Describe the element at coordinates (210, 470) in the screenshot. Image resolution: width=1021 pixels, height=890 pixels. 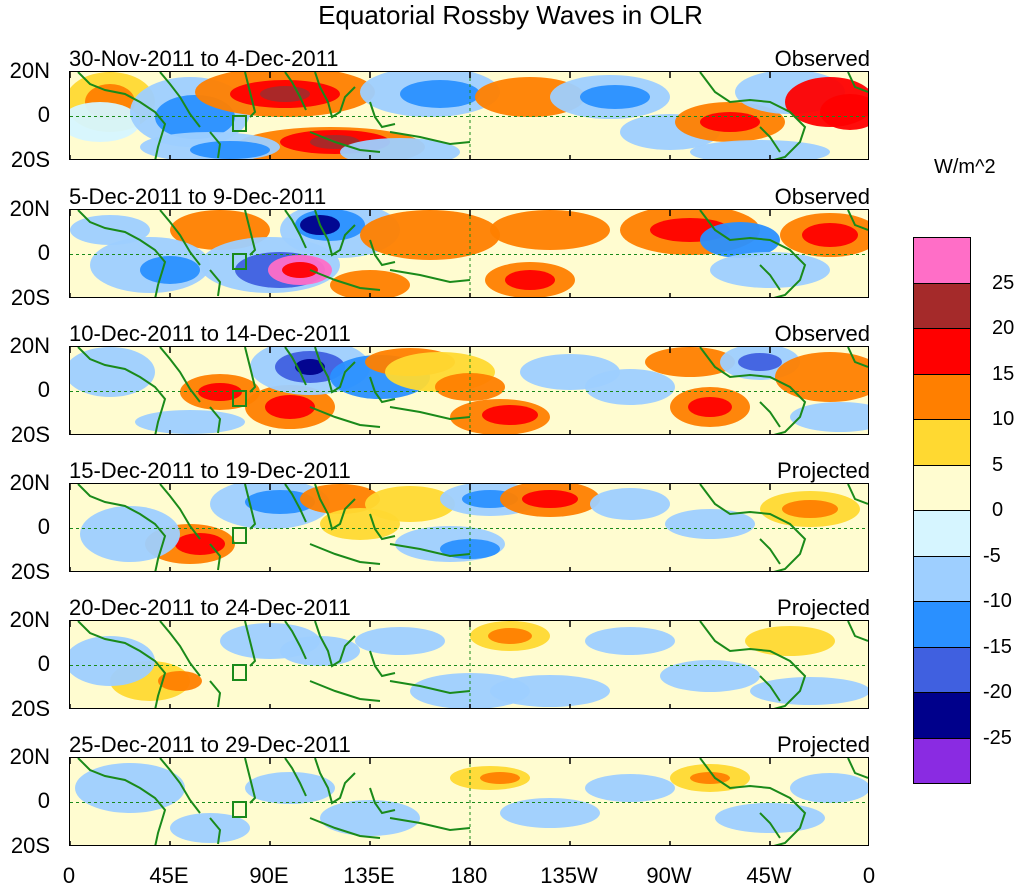
I see `panel-date-range: 15-Dec-2011 to 19-Dec-2011` at that location.